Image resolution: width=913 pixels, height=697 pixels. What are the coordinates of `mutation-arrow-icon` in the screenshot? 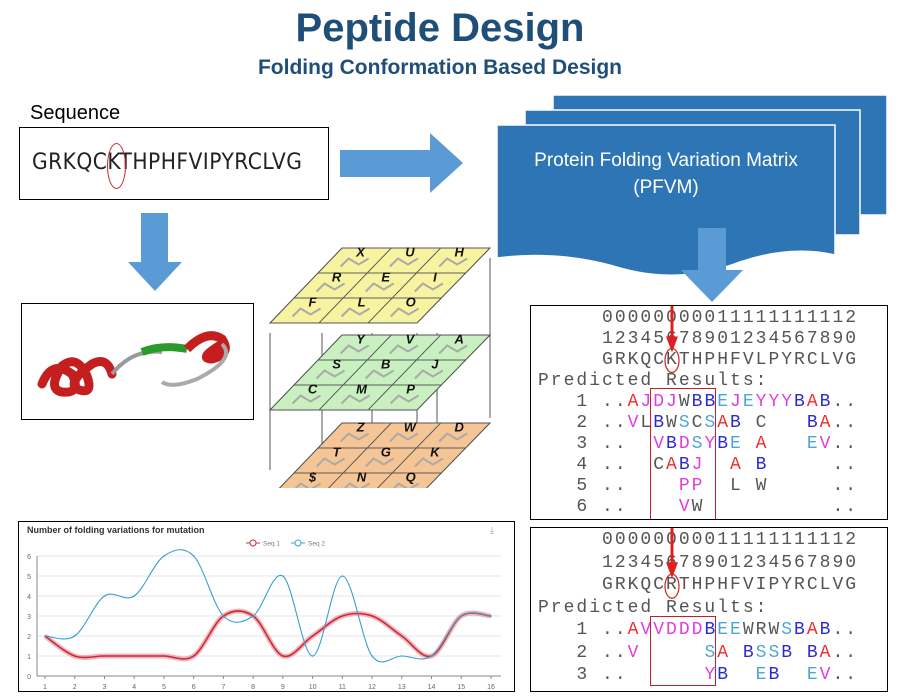 It's located at (672, 340).